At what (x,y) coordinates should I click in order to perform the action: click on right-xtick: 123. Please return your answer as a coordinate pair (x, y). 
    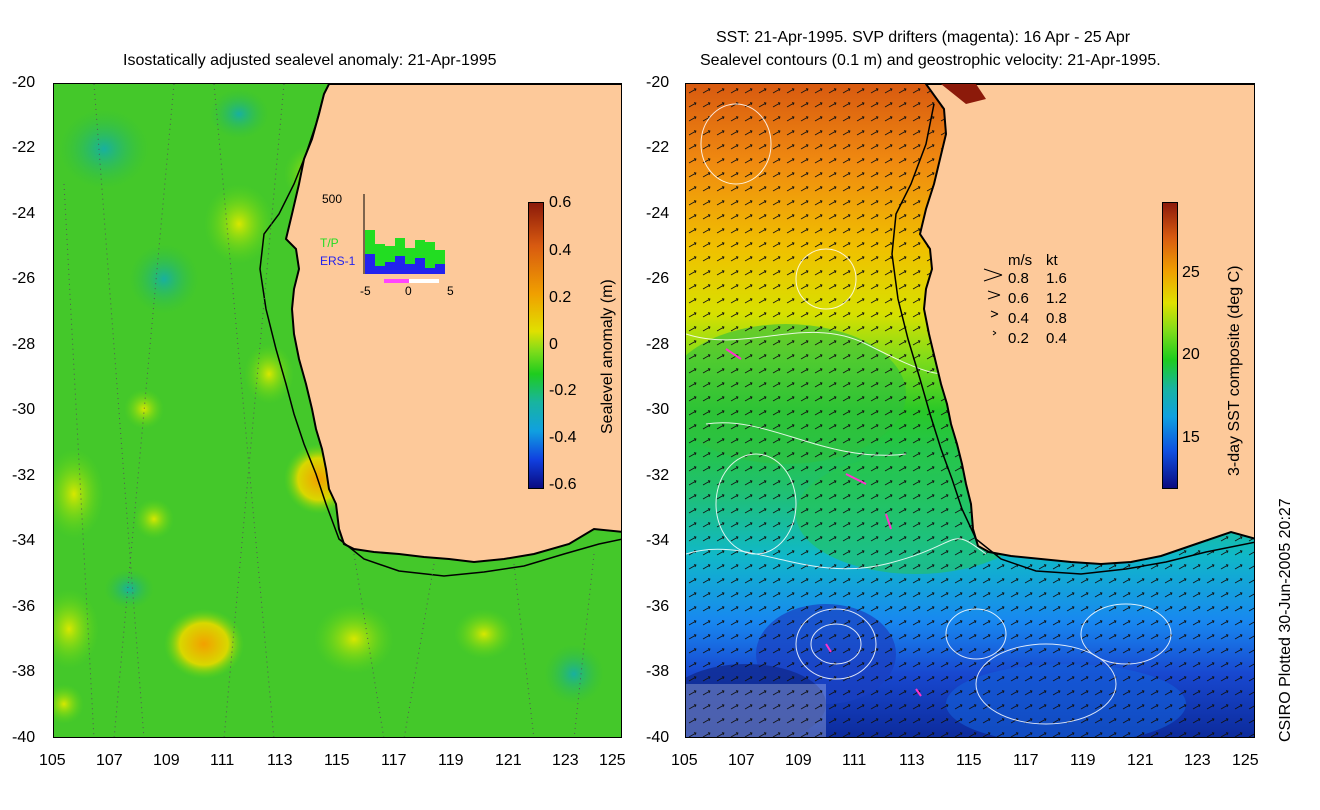
    Looking at the image, I should click on (1197, 760).